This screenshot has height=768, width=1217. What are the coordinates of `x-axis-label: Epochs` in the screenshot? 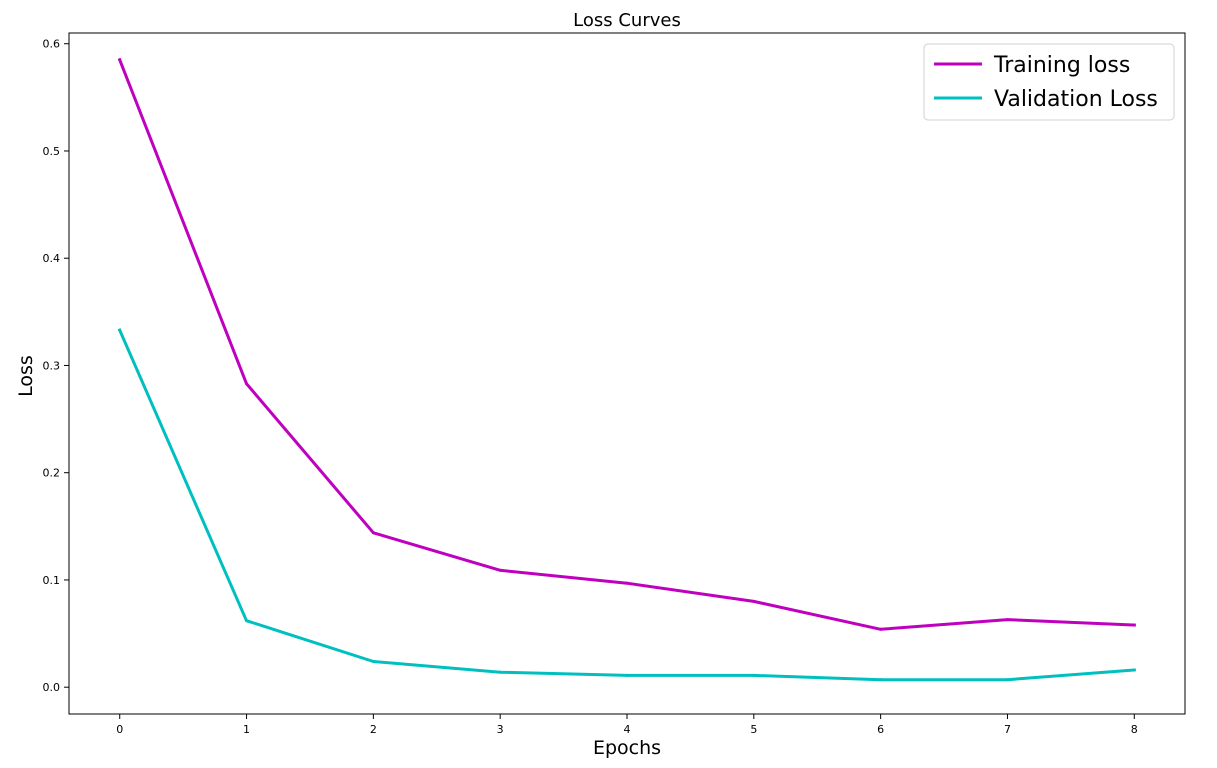 It's located at (627, 748).